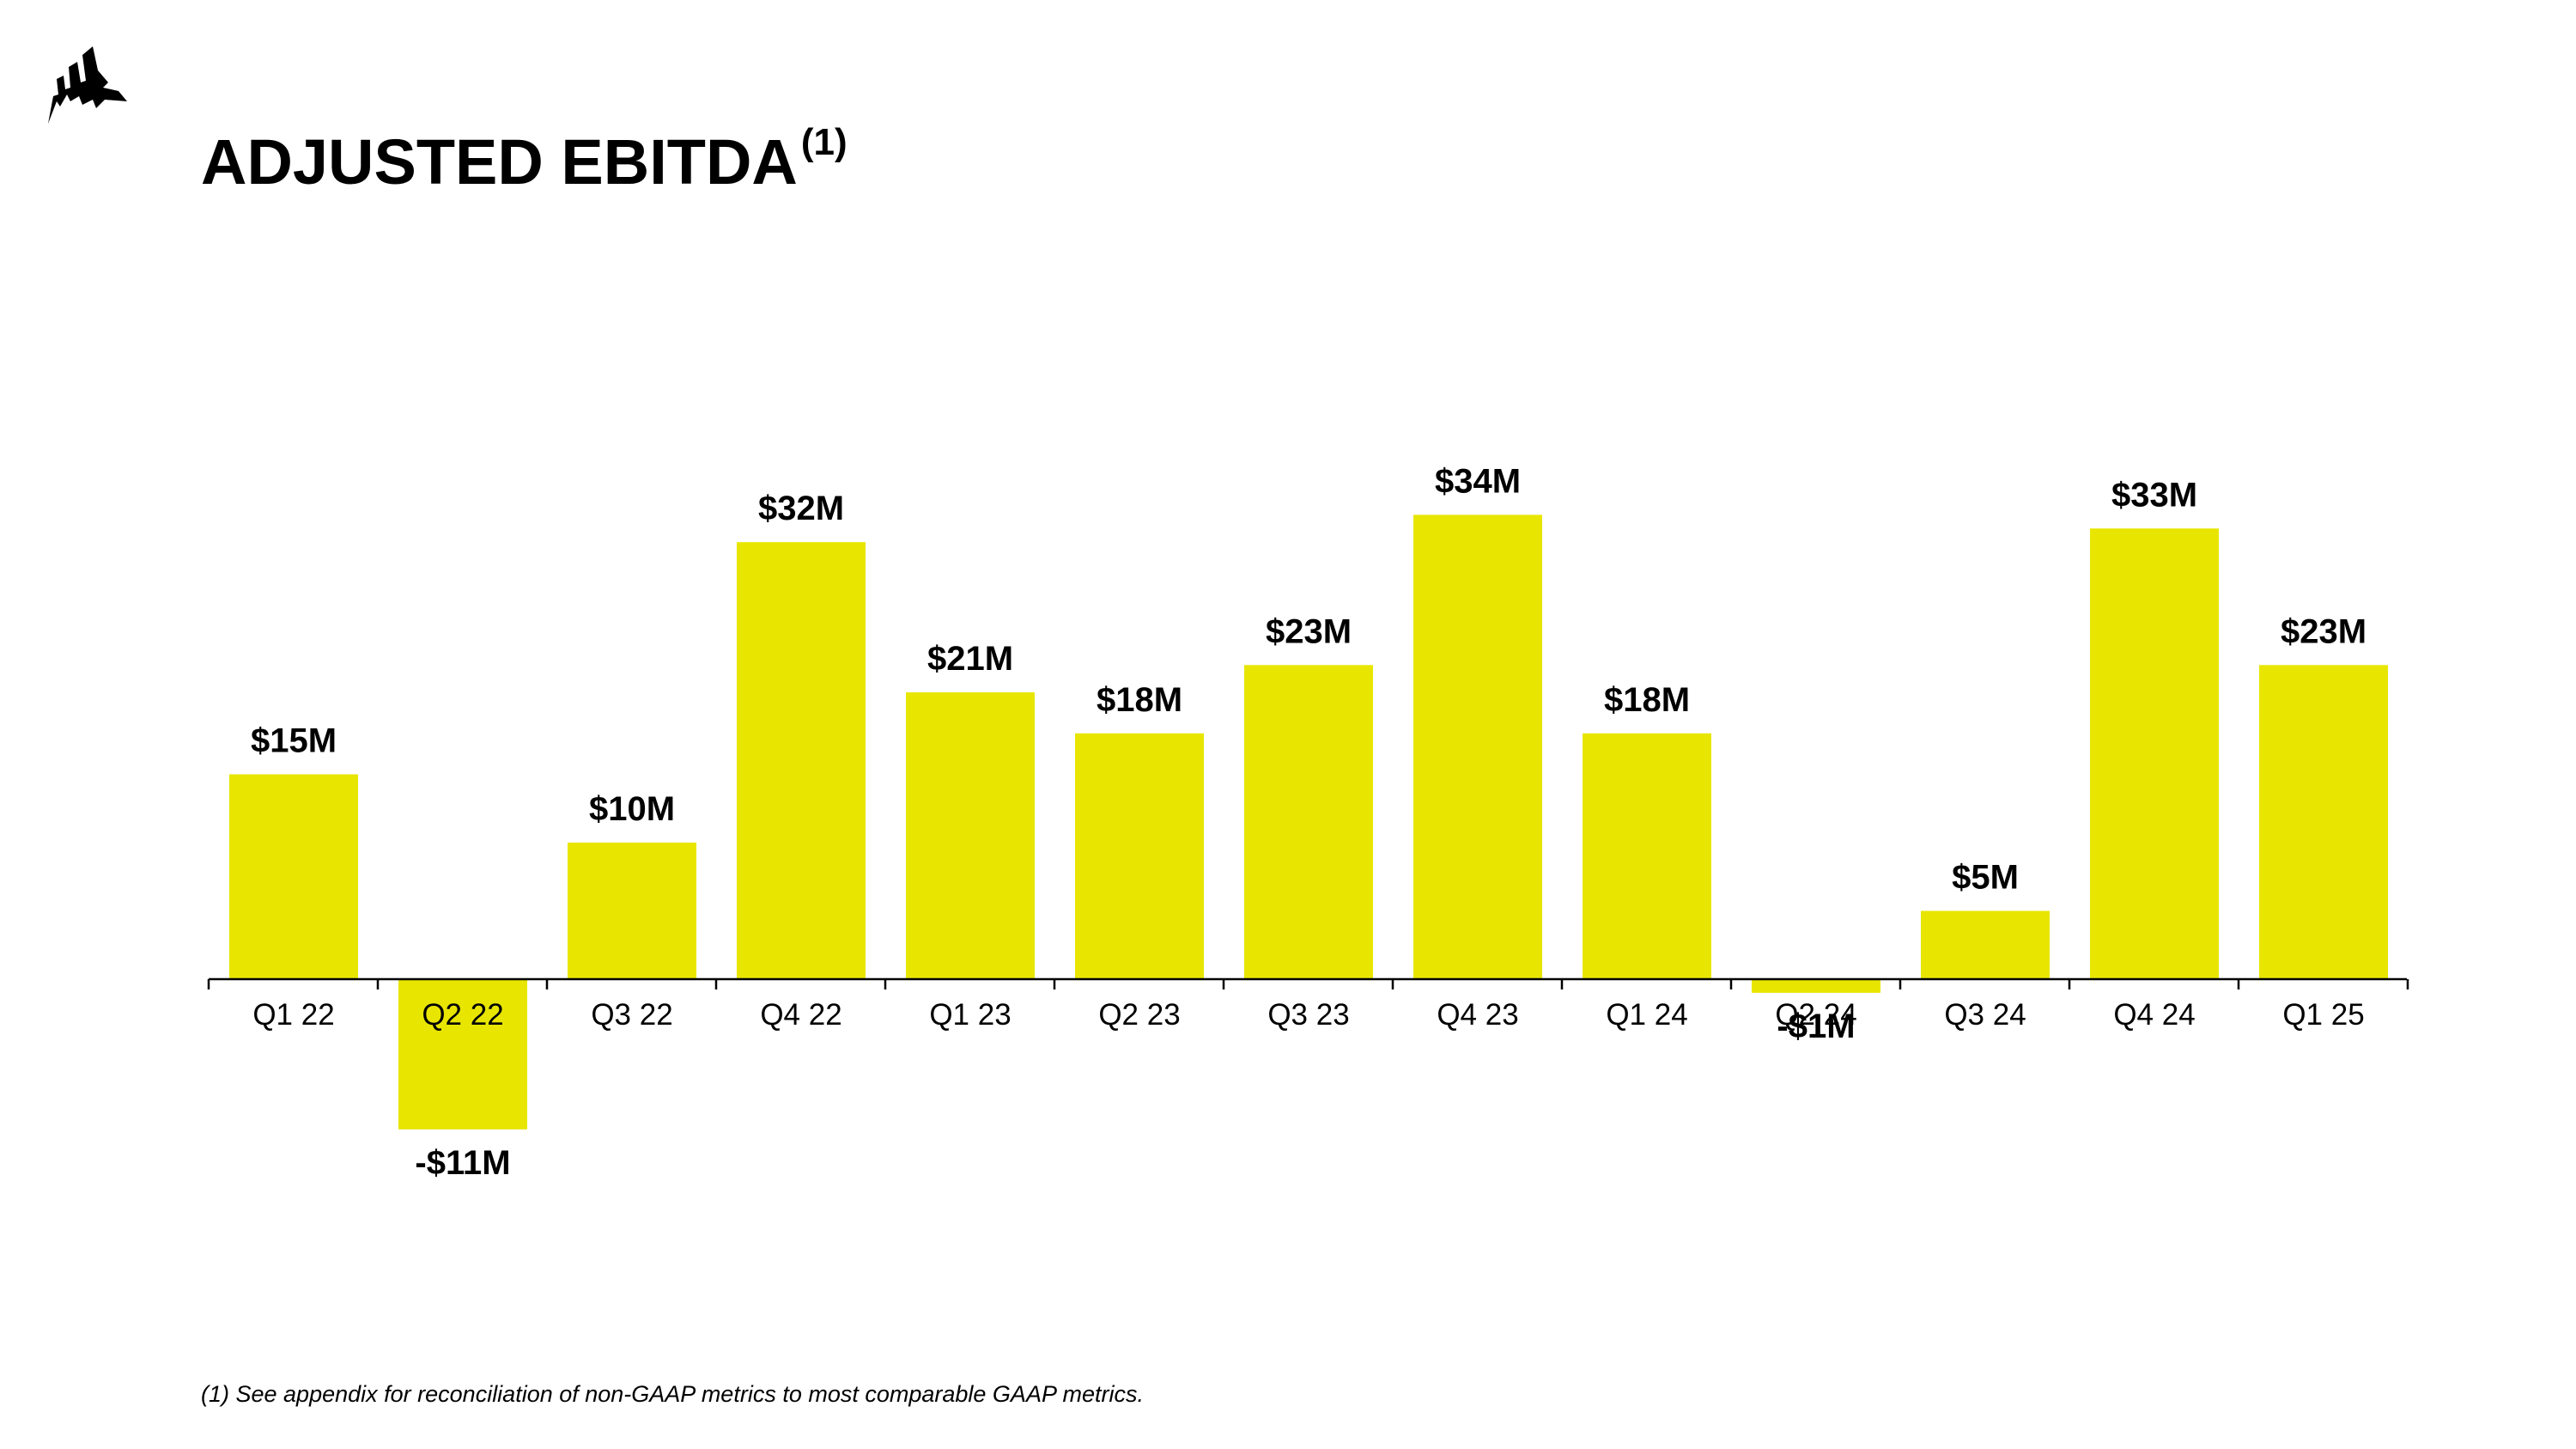  I want to click on x-tick-label: Q1 25, so click(2323, 1015).